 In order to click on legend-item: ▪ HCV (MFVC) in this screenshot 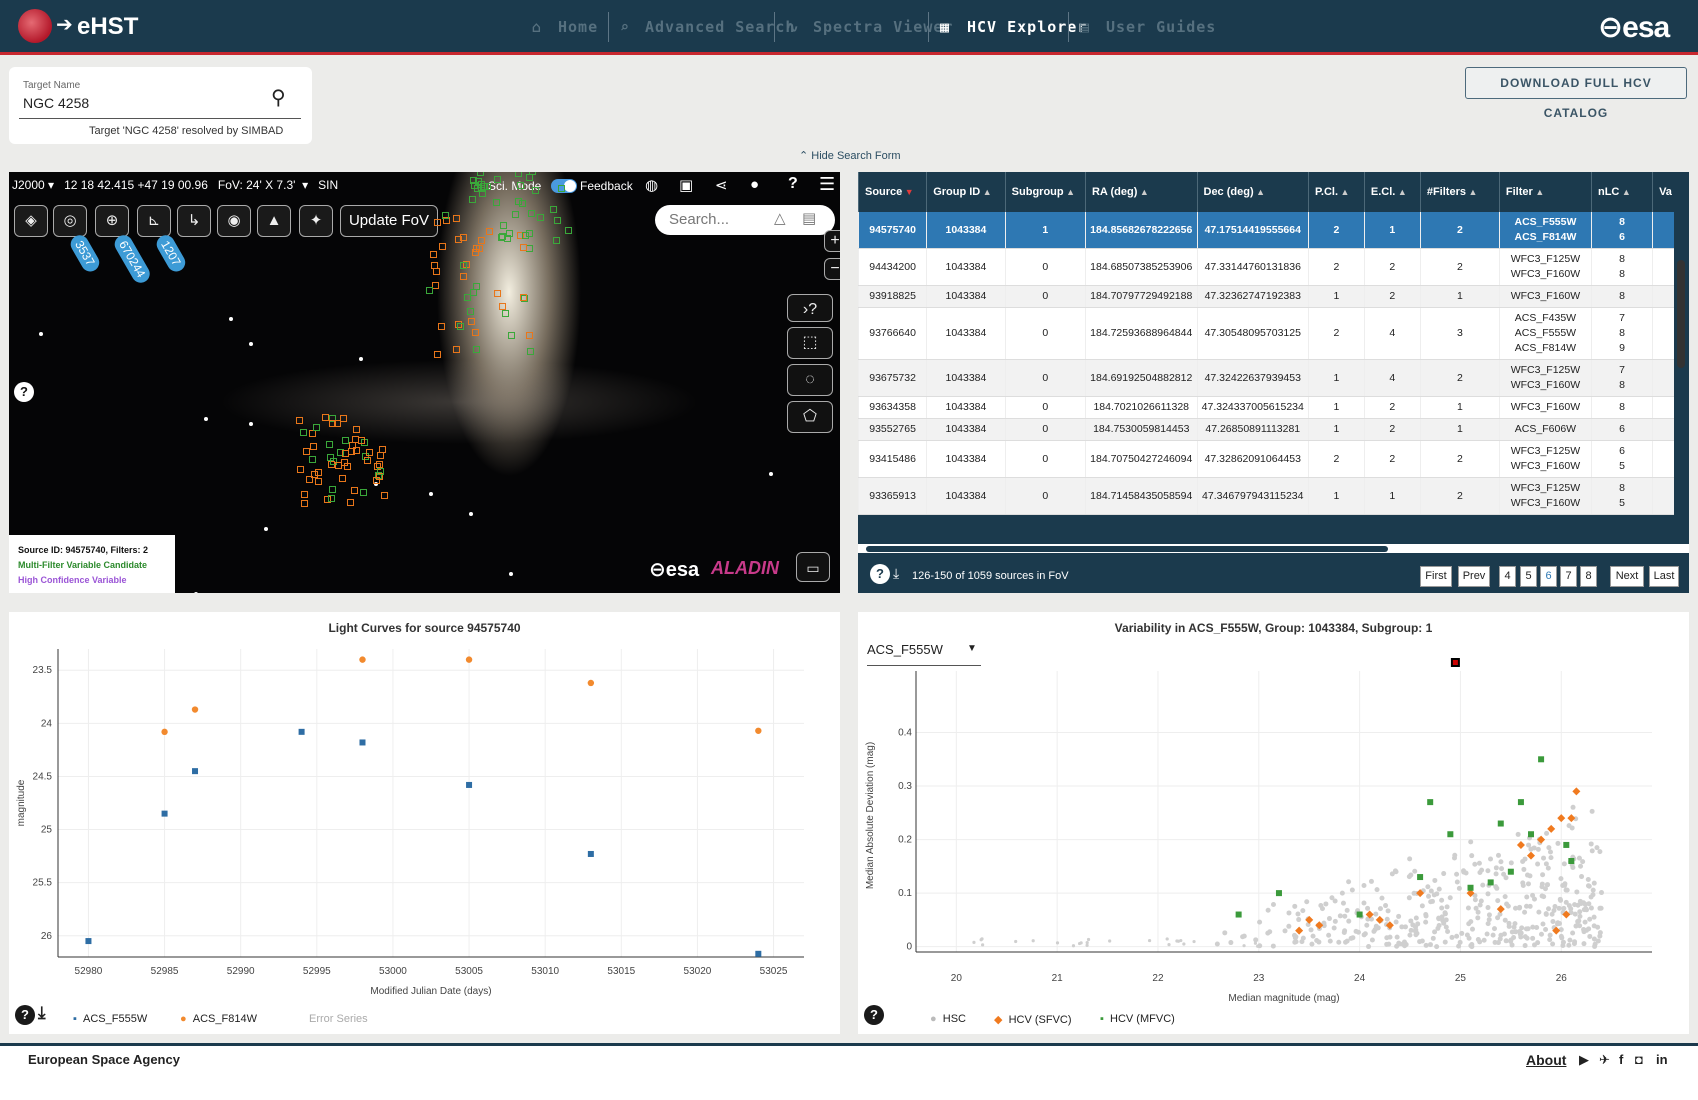, I will do `click(1137, 1019)`.